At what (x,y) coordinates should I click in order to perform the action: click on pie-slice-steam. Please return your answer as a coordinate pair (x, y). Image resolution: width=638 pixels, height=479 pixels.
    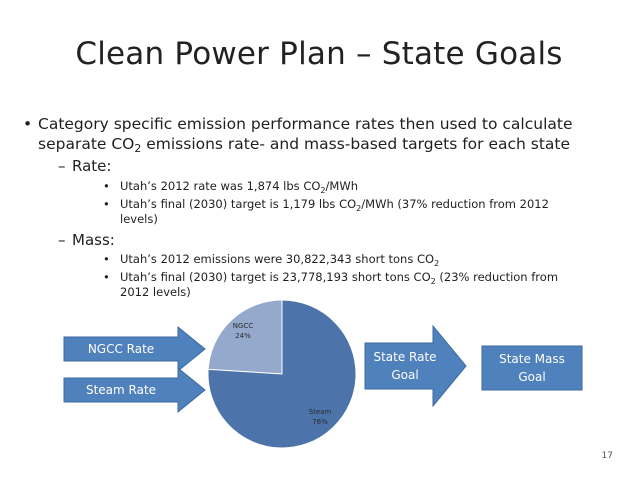
    Looking at the image, I should click on (282, 374).